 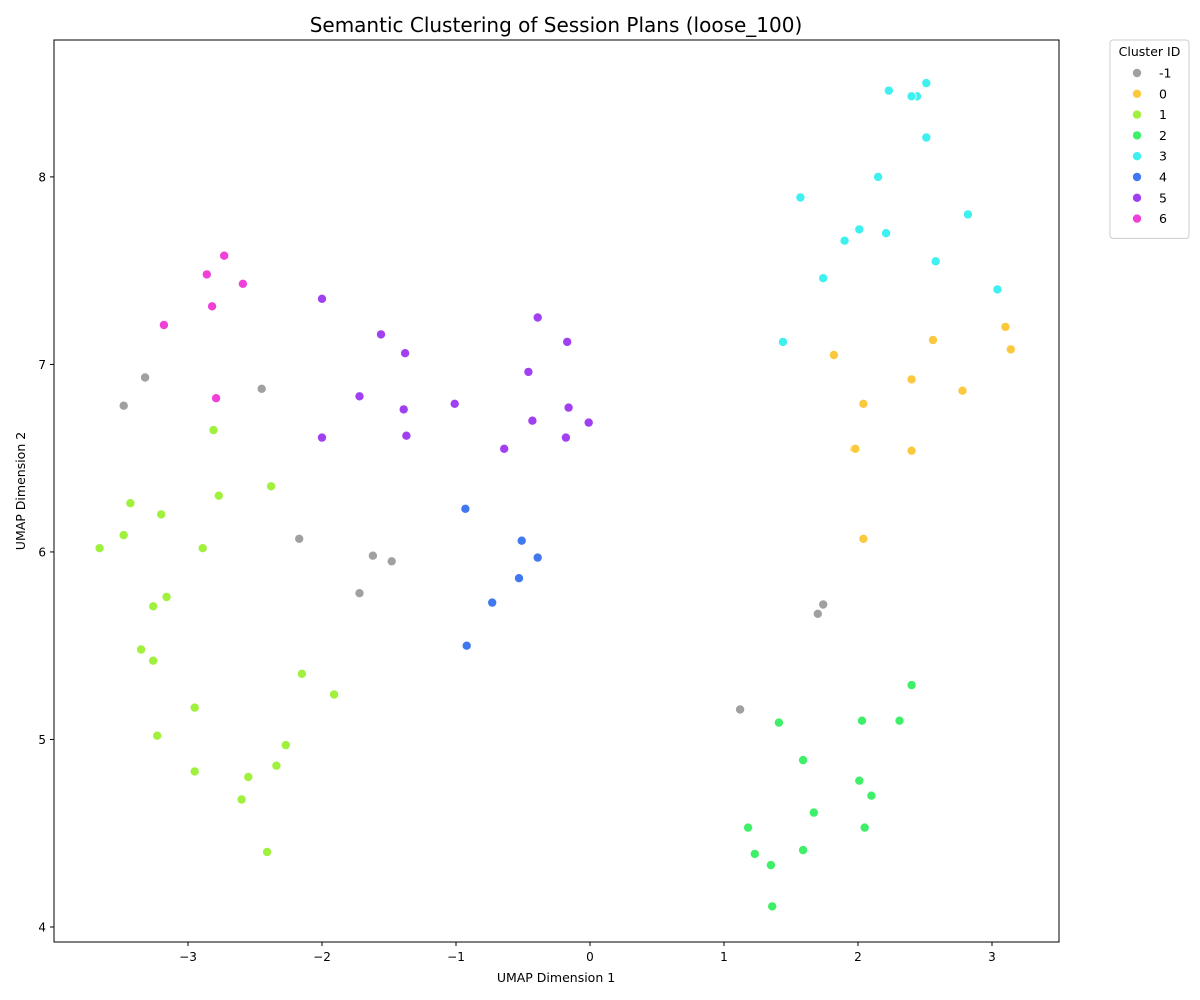 I want to click on legend-entry-label: 5, so click(x=1163, y=197).